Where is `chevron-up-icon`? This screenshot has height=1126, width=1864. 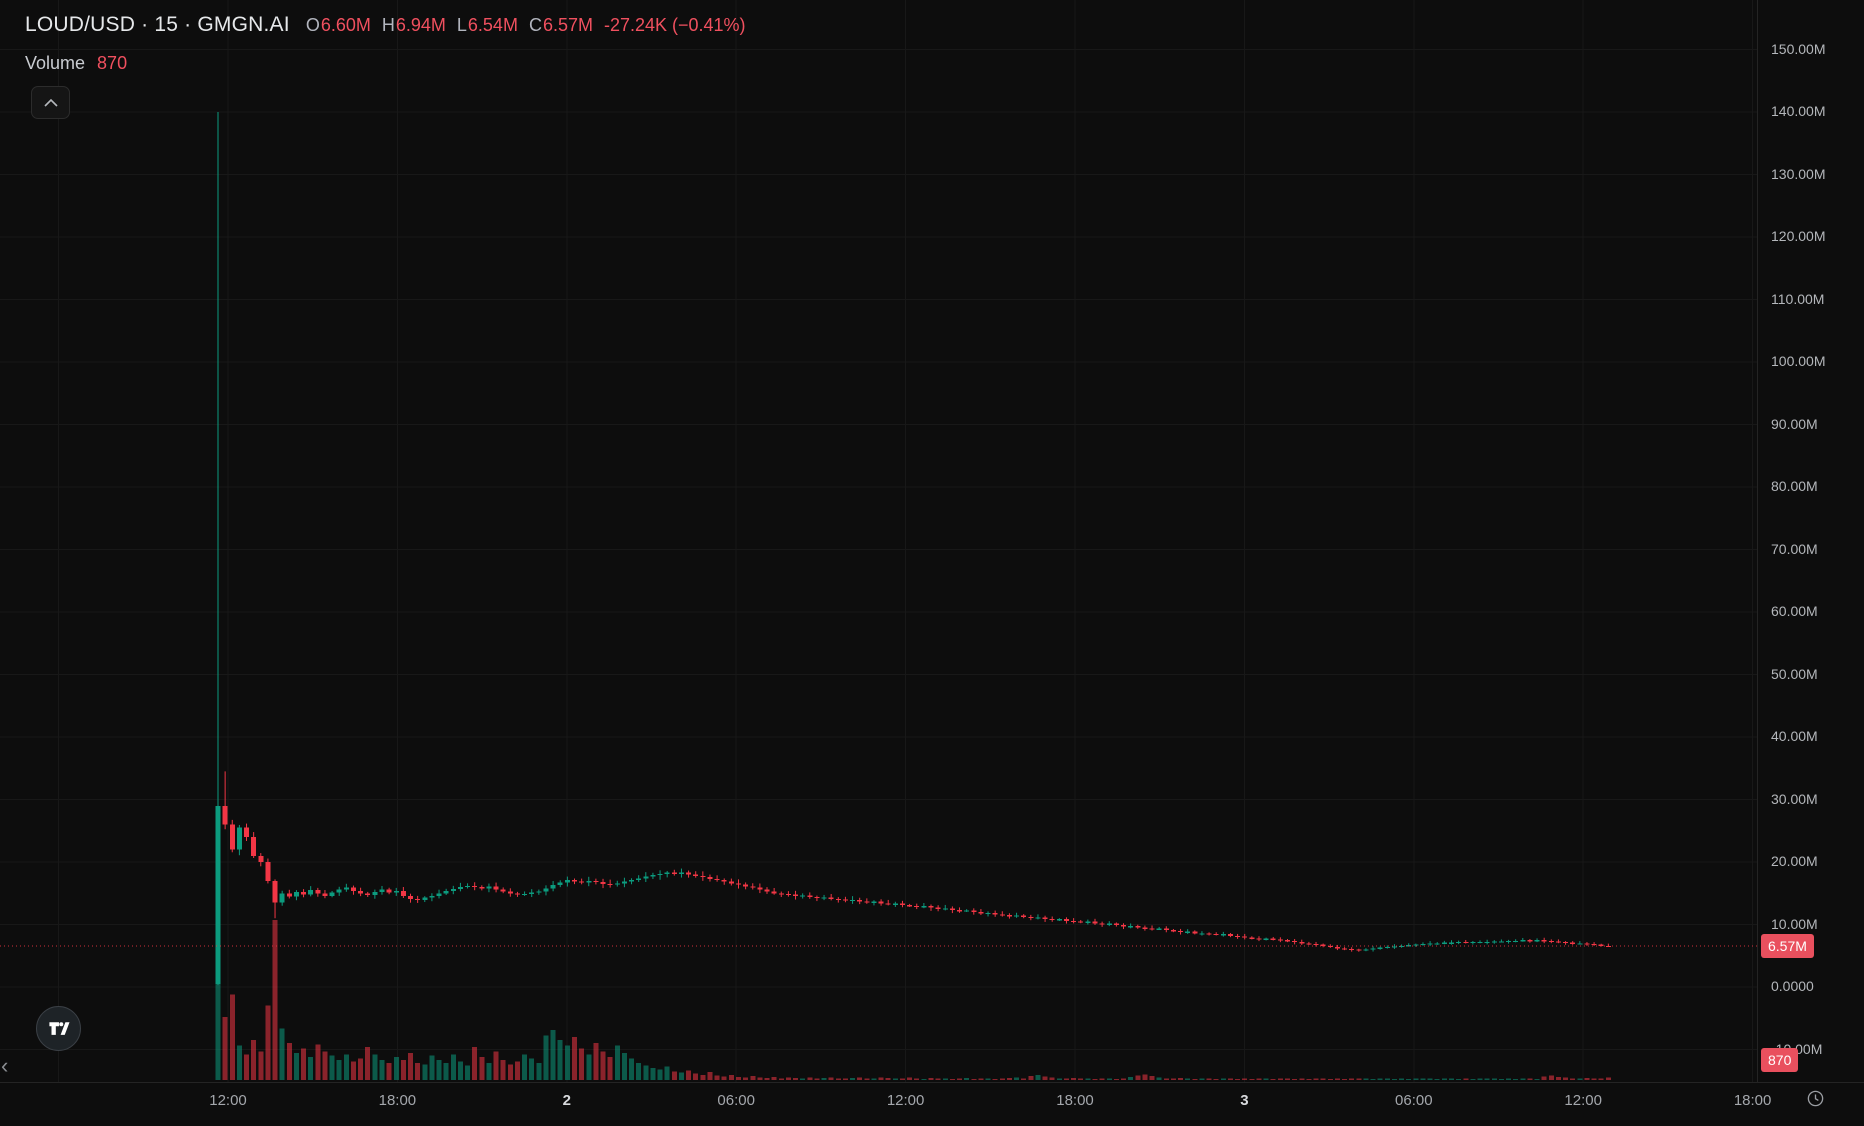
chevron-up-icon is located at coordinates (50, 102).